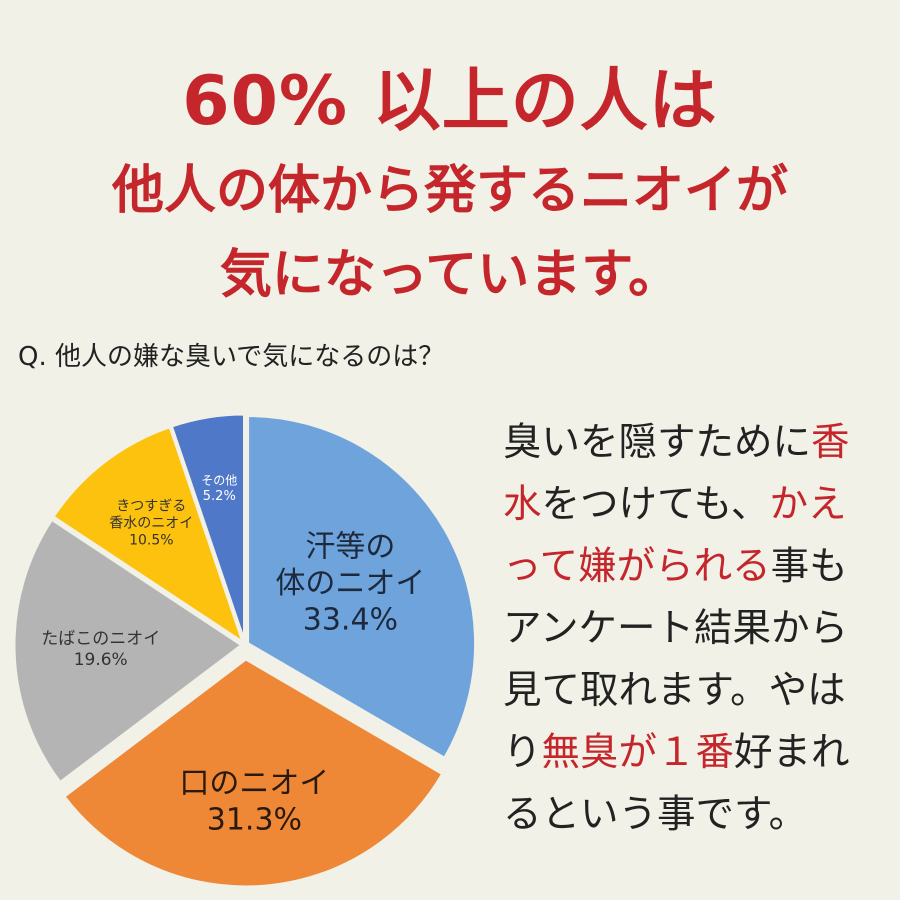 The height and width of the screenshot is (900, 900). I want to click on highlight-text: 香水, so click(676, 473).